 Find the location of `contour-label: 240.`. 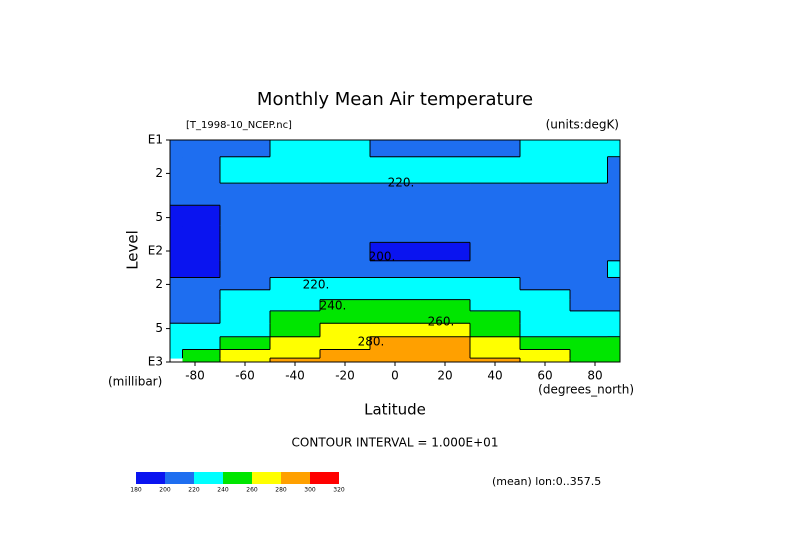

contour-label: 240. is located at coordinates (333, 306).